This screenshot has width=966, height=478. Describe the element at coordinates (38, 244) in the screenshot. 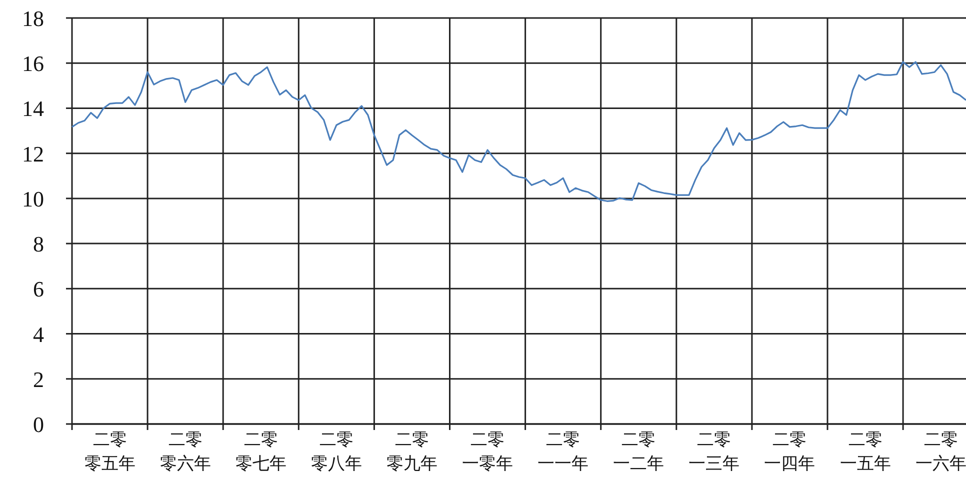

I see `y-tick-label: 8` at that location.